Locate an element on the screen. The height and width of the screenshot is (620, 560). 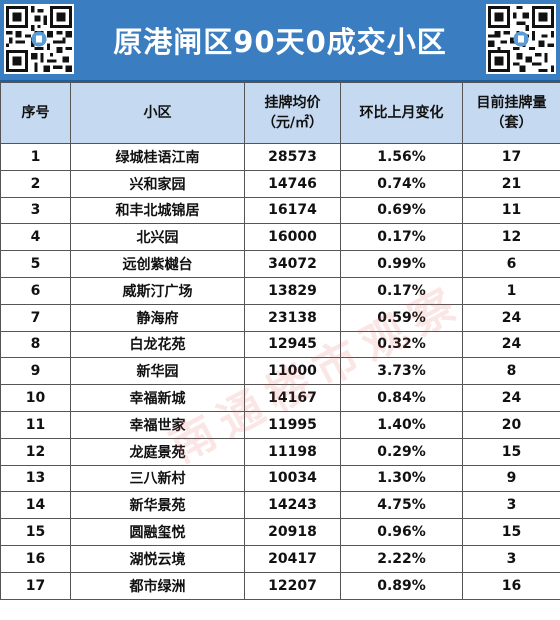
table-row: 14 新华景苑 14243 4.75% 3 is located at coordinates (280, 505).